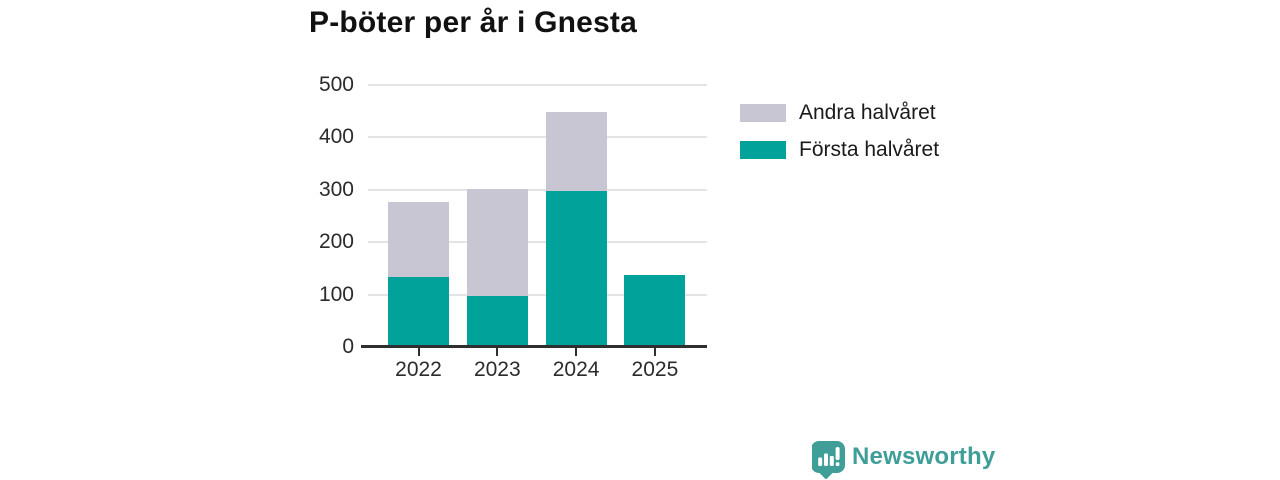 Image resolution: width=1280 pixels, height=480 pixels. I want to click on y-tick-label-300: 300, so click(336, 189).